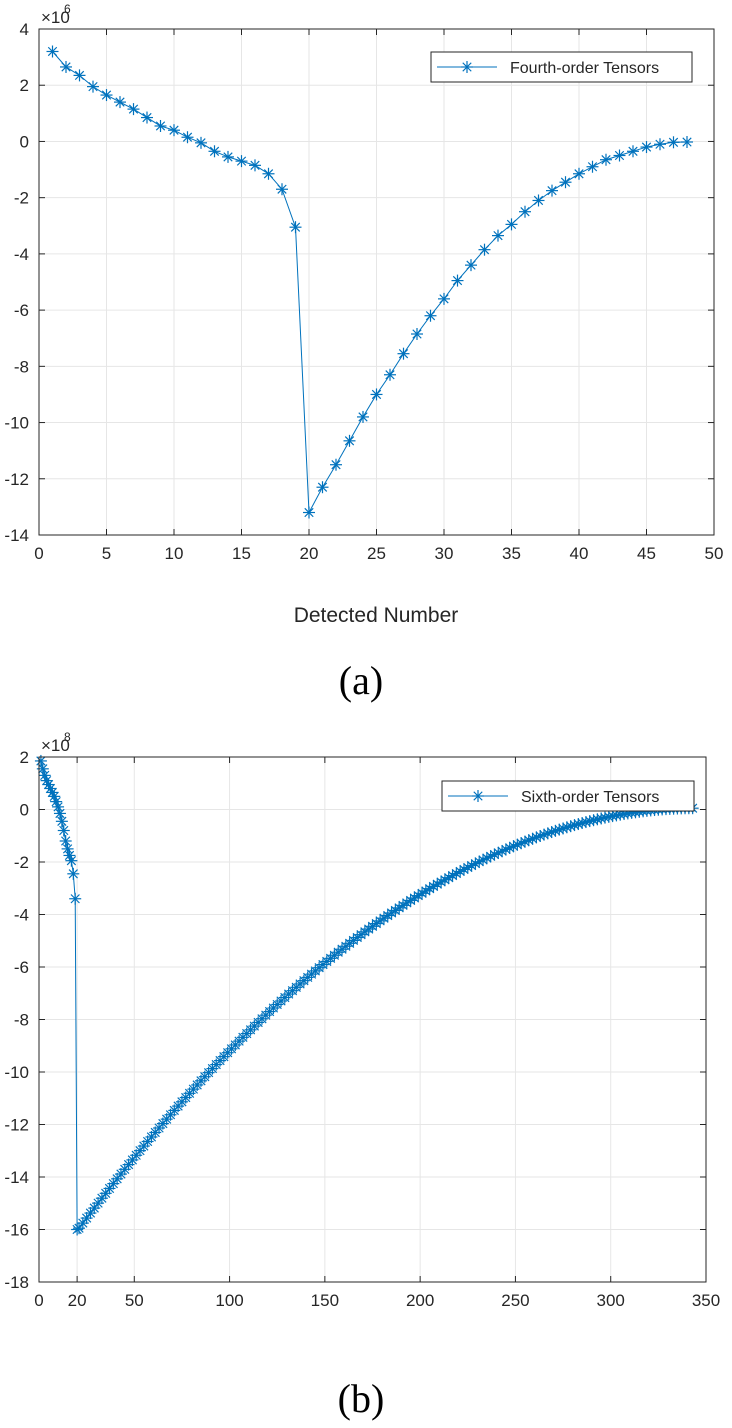 The height and width of the screenshot is (1428, 732). Describe the element at coordinates (579, 553) in the screenshot. I see `x-tick-label: 40` at that location.